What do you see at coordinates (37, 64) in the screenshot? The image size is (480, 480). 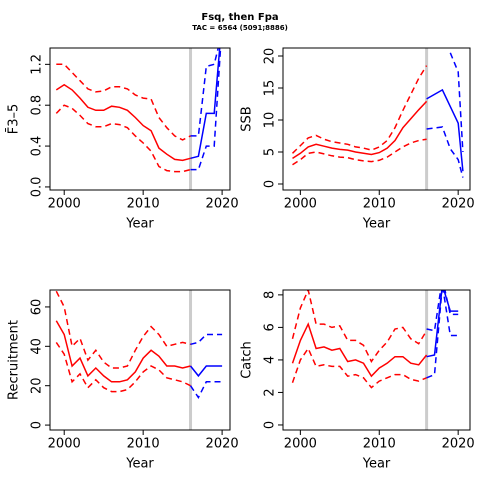 I see `y-tick-label: 1.2` at bounding box center [37, 64].